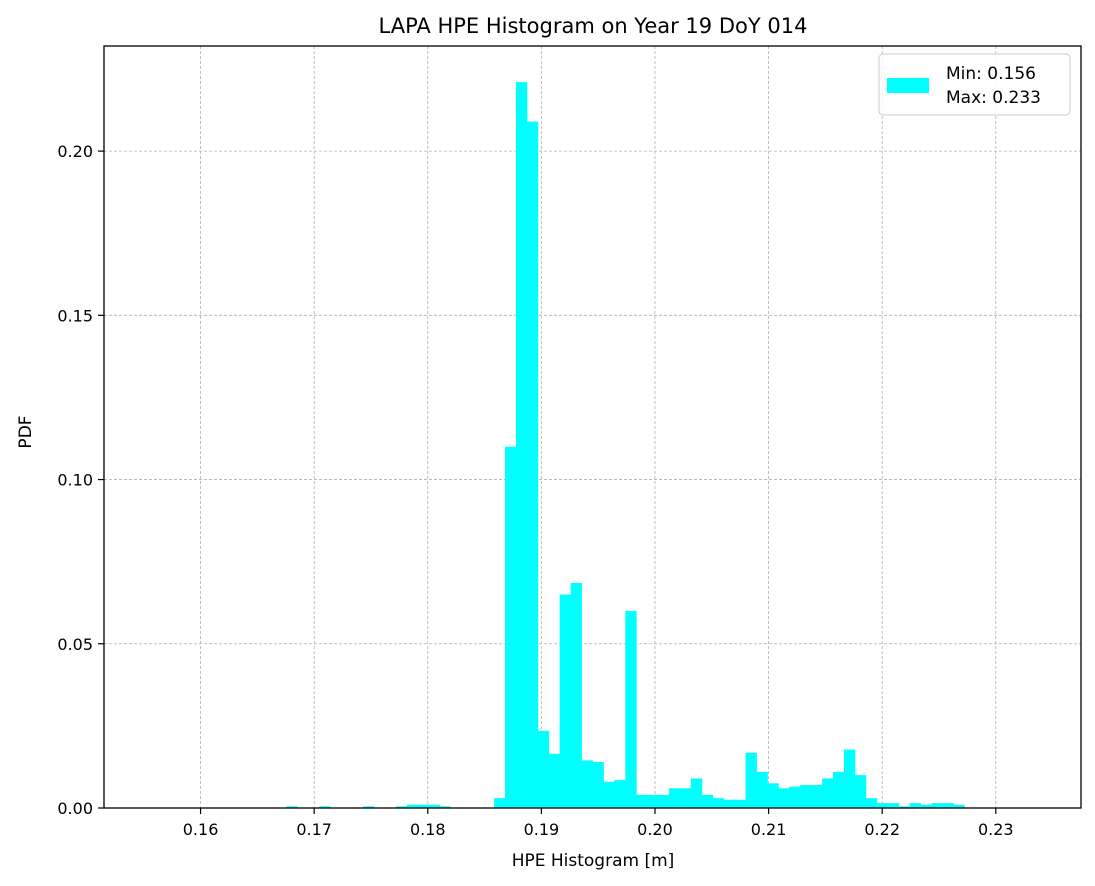 The width and height of the screenshot is (1095, 886). I want to click on y-tick-label: 0.05, so click(75, 644).